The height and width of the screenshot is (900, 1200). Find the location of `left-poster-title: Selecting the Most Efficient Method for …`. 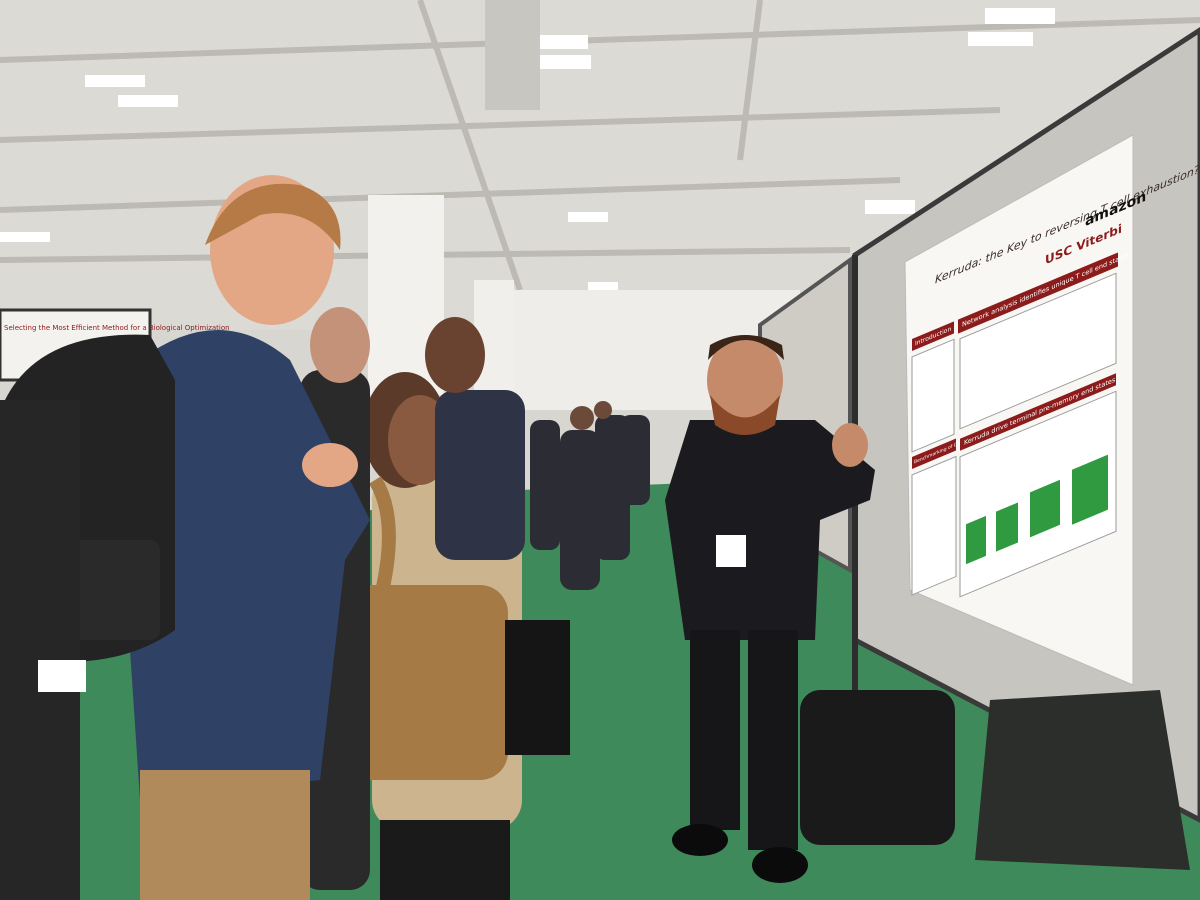

left-poster-title: Selecting the Most Efficient Method for … is located at coordinates (117, 328).